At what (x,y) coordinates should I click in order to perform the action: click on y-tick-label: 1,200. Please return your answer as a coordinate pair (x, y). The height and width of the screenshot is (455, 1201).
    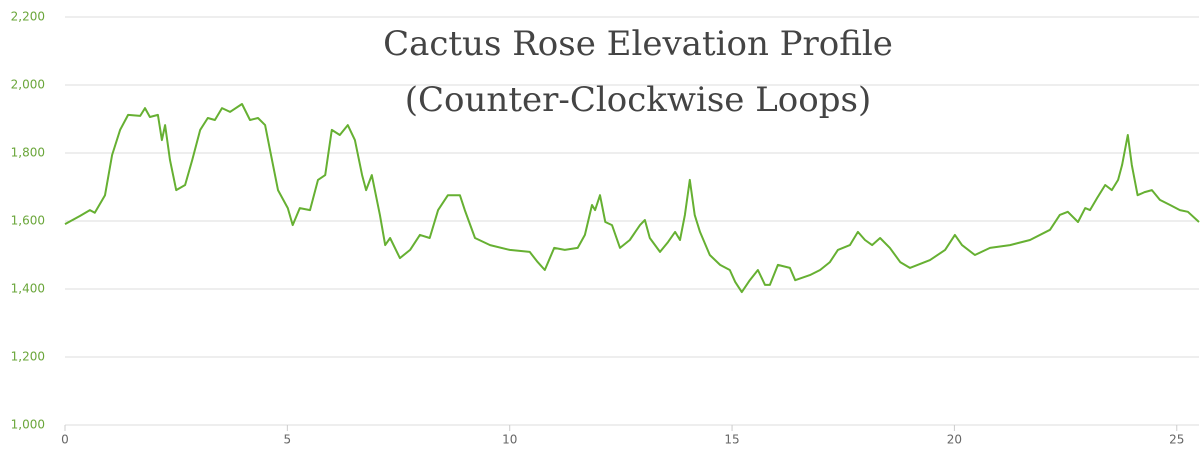
    Looking at the image, I should click on (28, 357).